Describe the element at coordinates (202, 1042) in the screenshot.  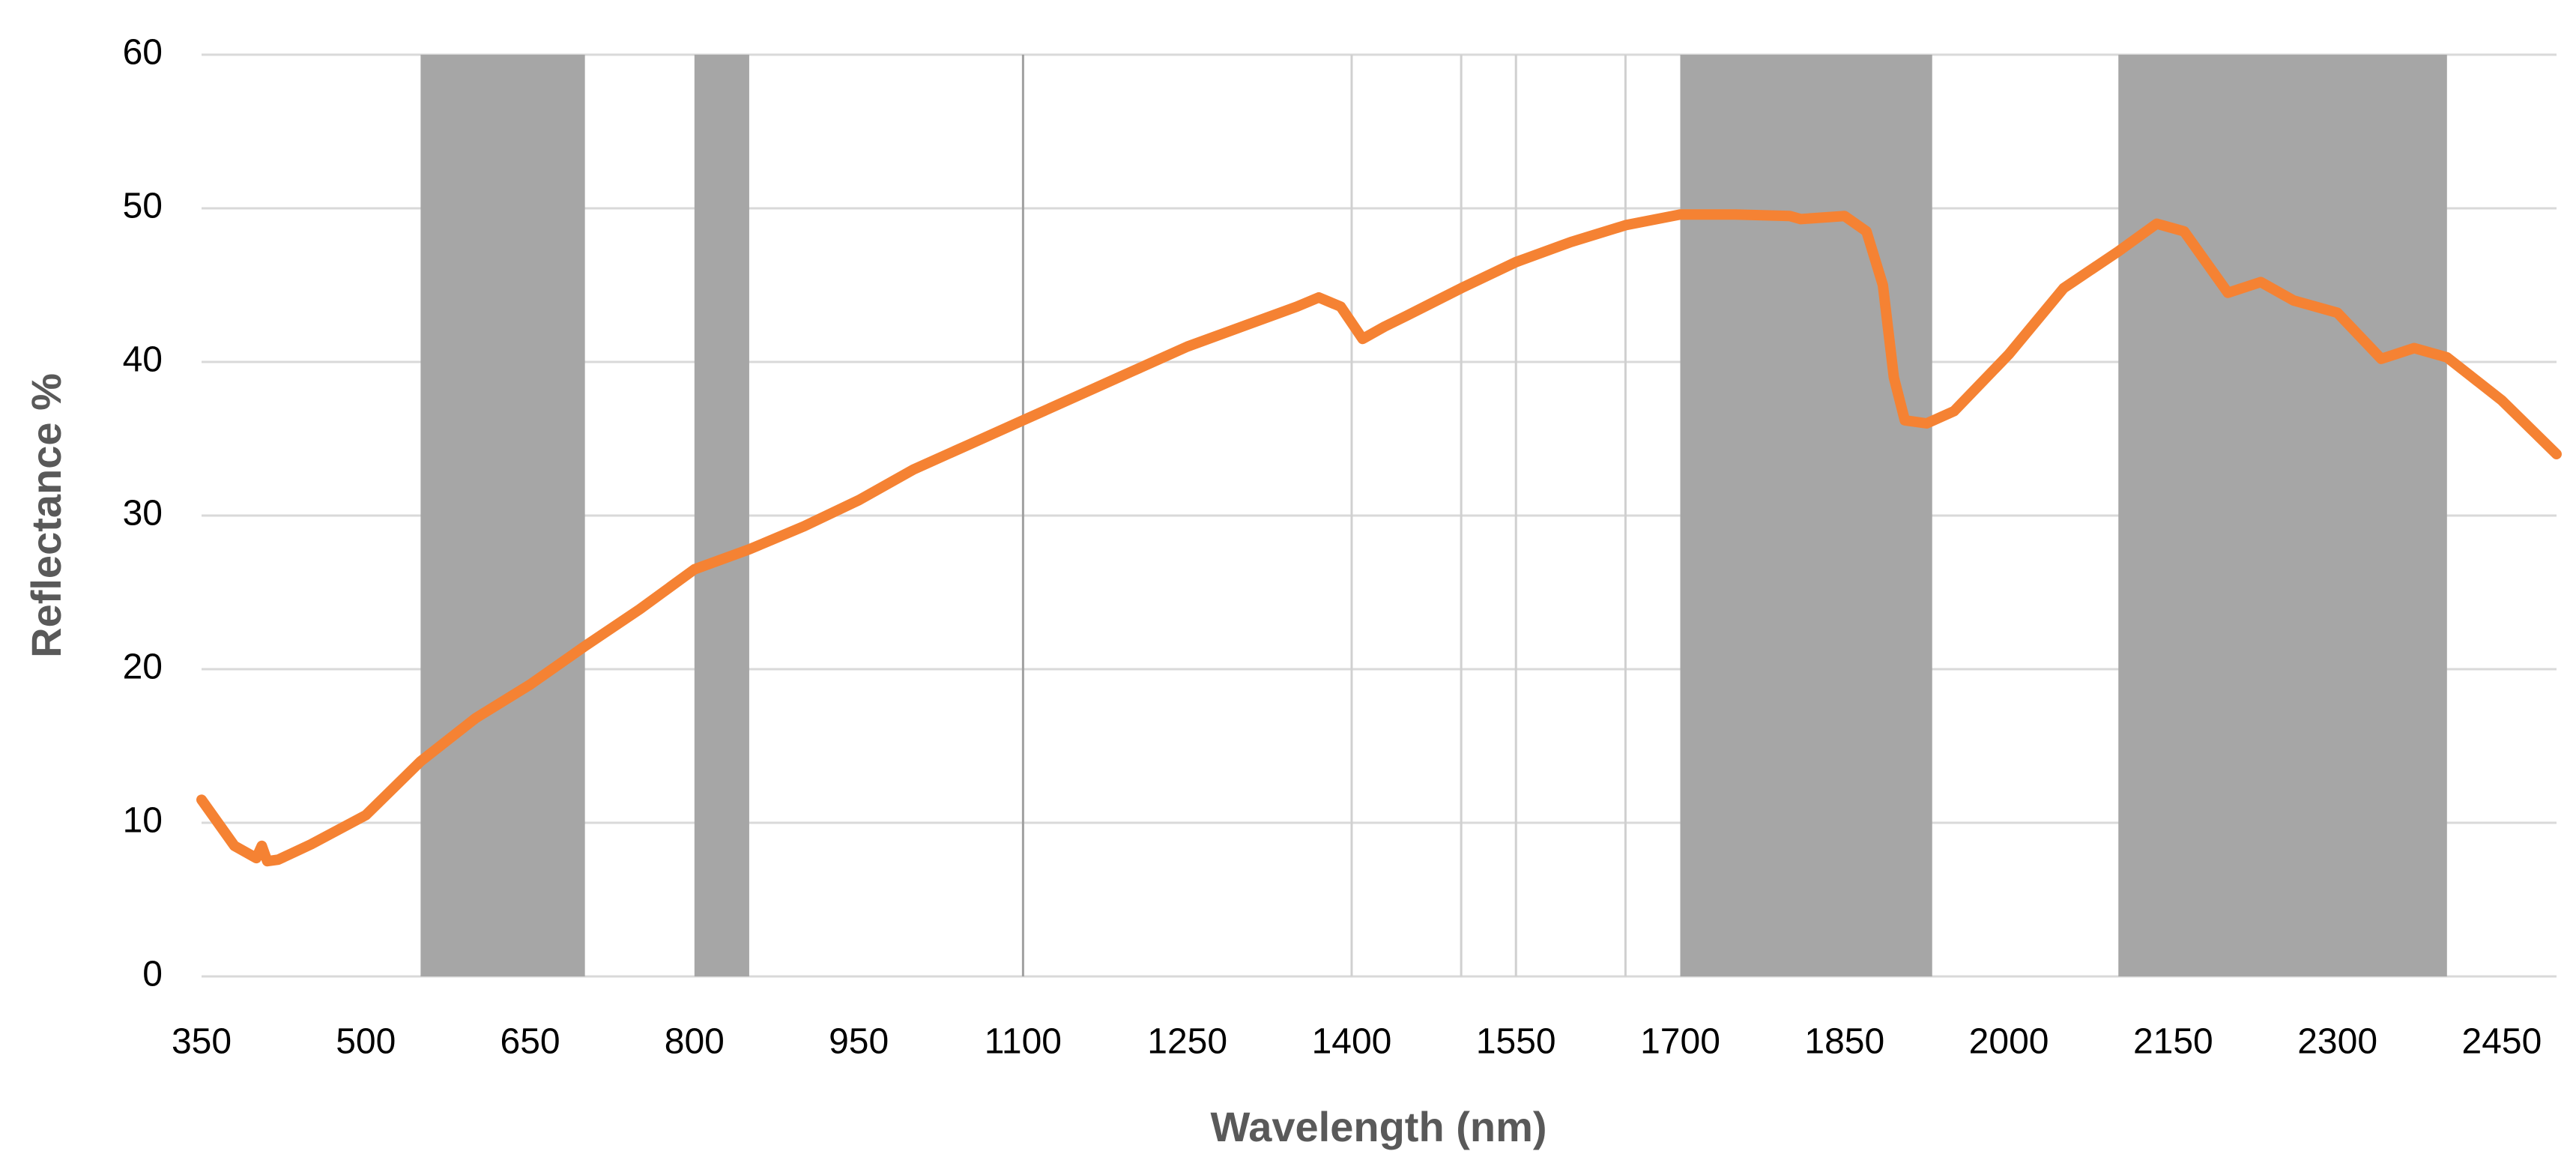
I see `x-tick-label: 350` at that location.